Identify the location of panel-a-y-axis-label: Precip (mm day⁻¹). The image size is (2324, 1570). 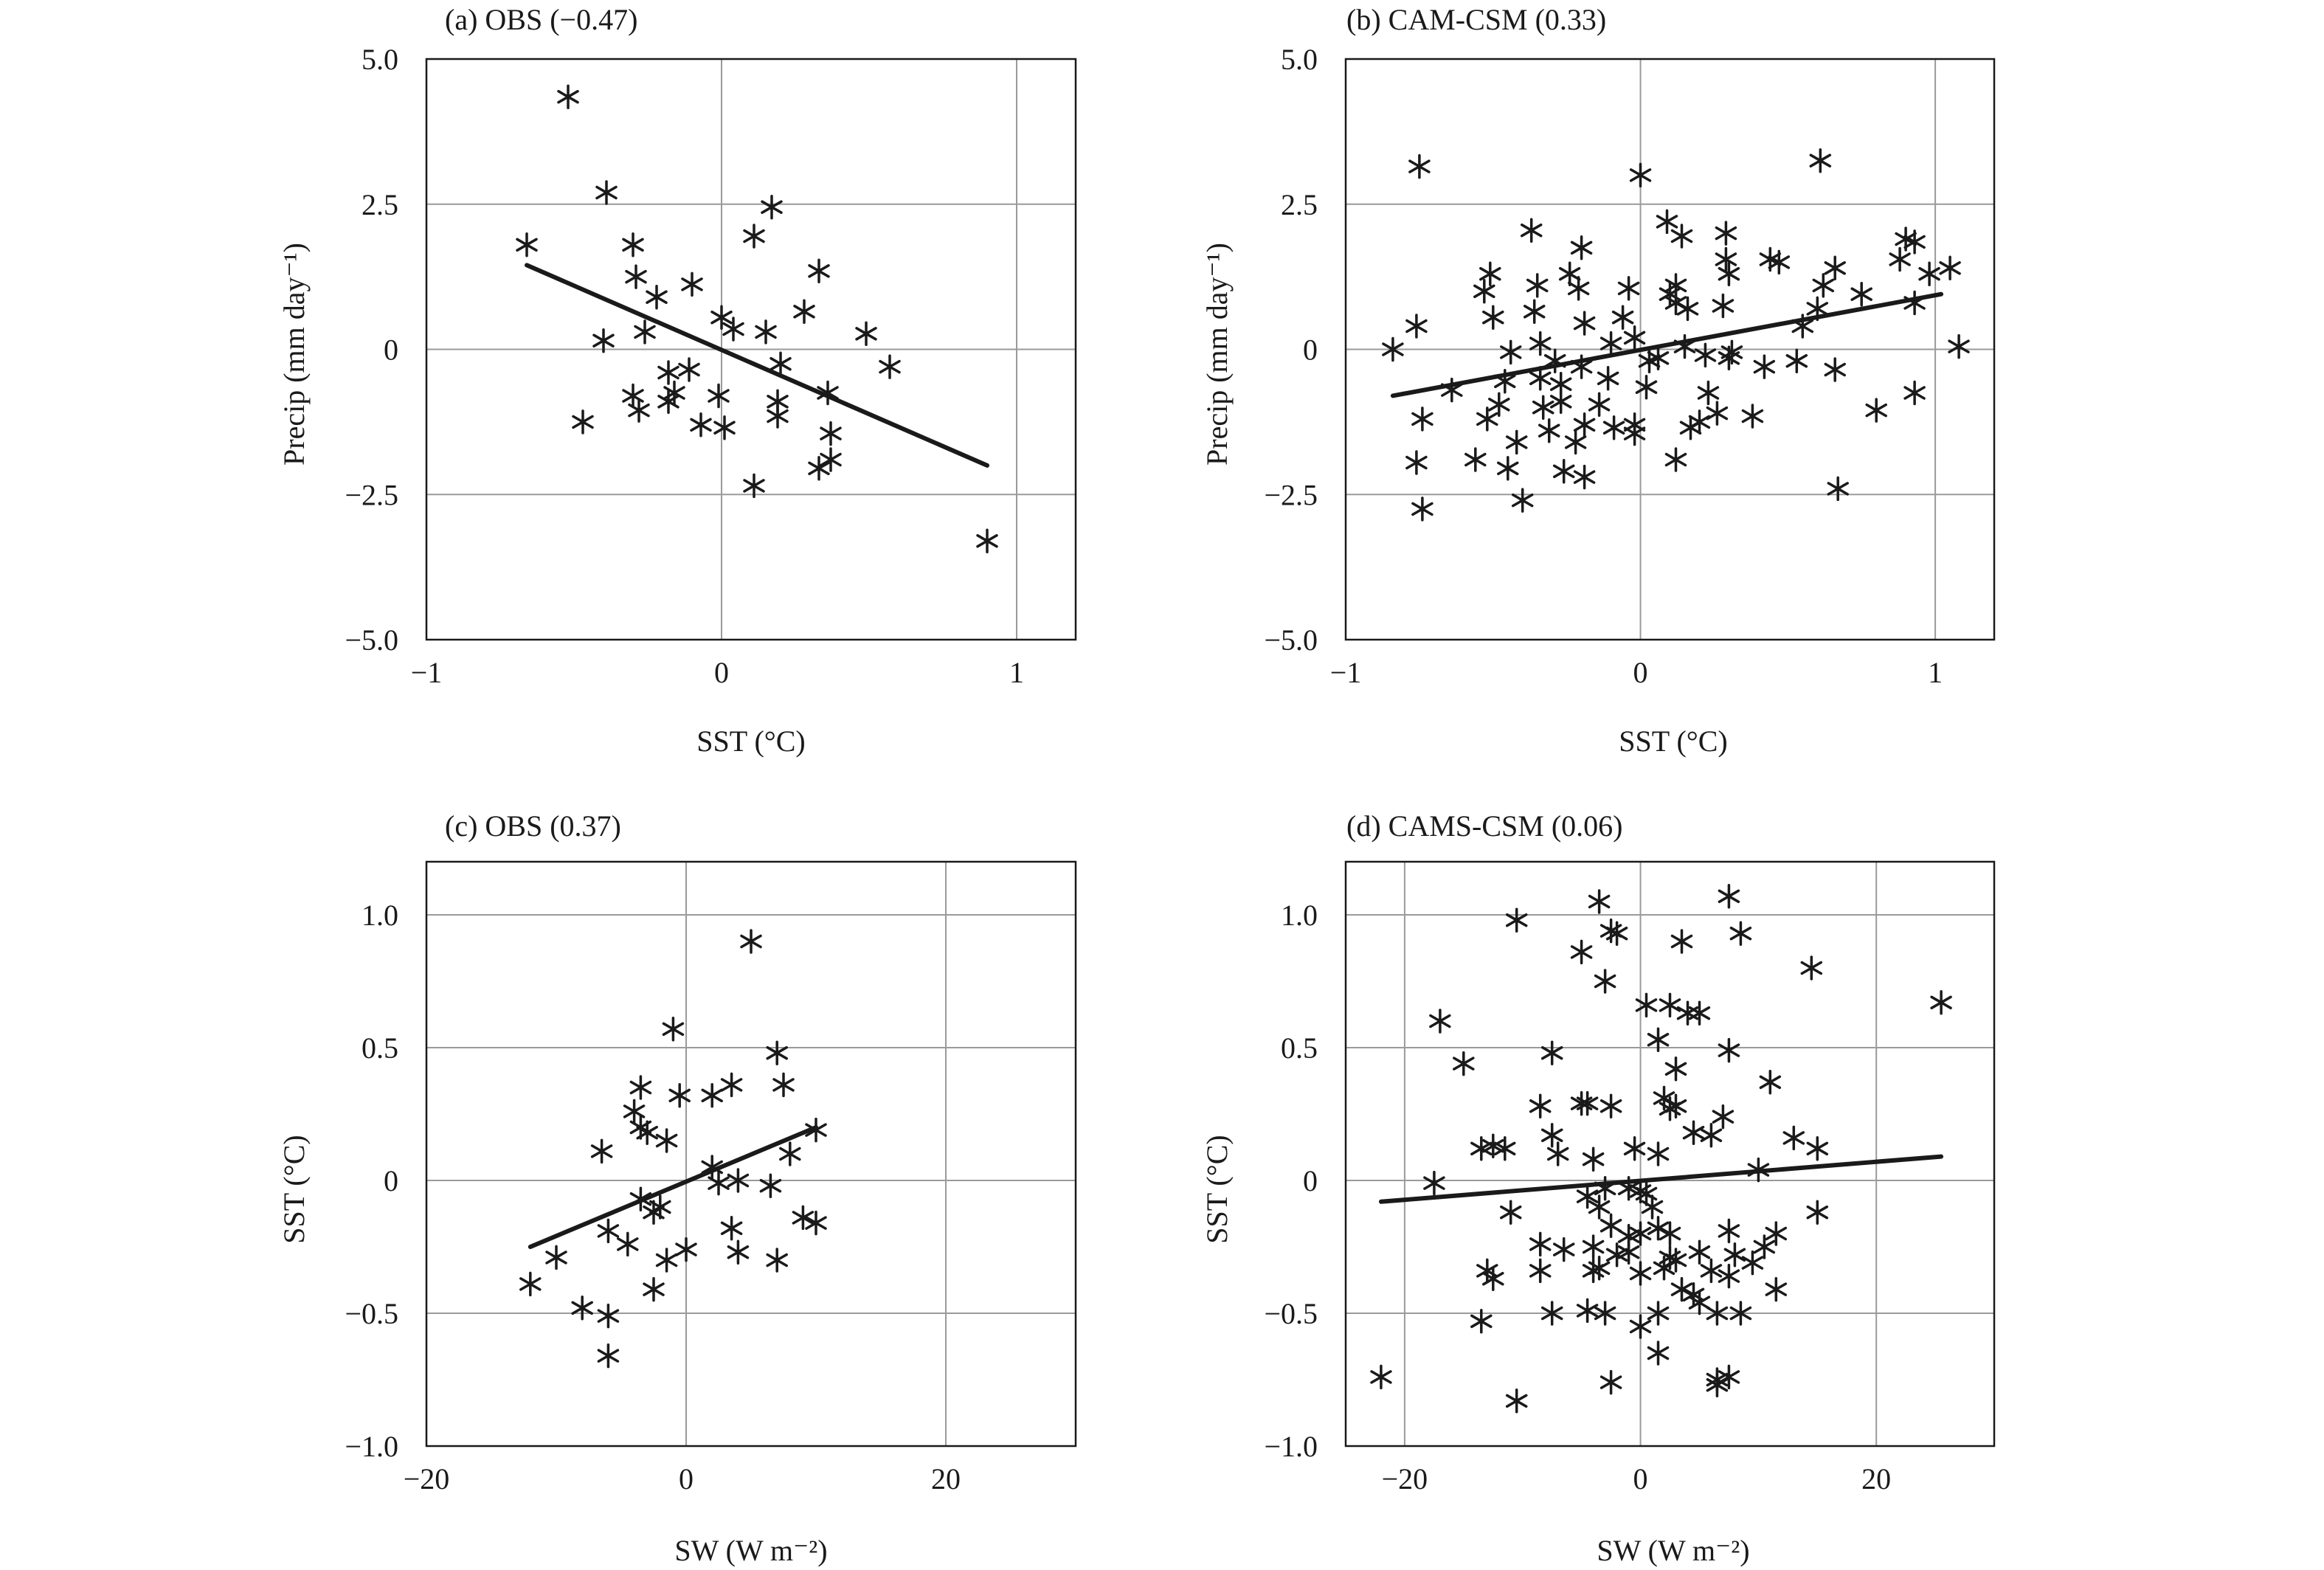
(294, 354).